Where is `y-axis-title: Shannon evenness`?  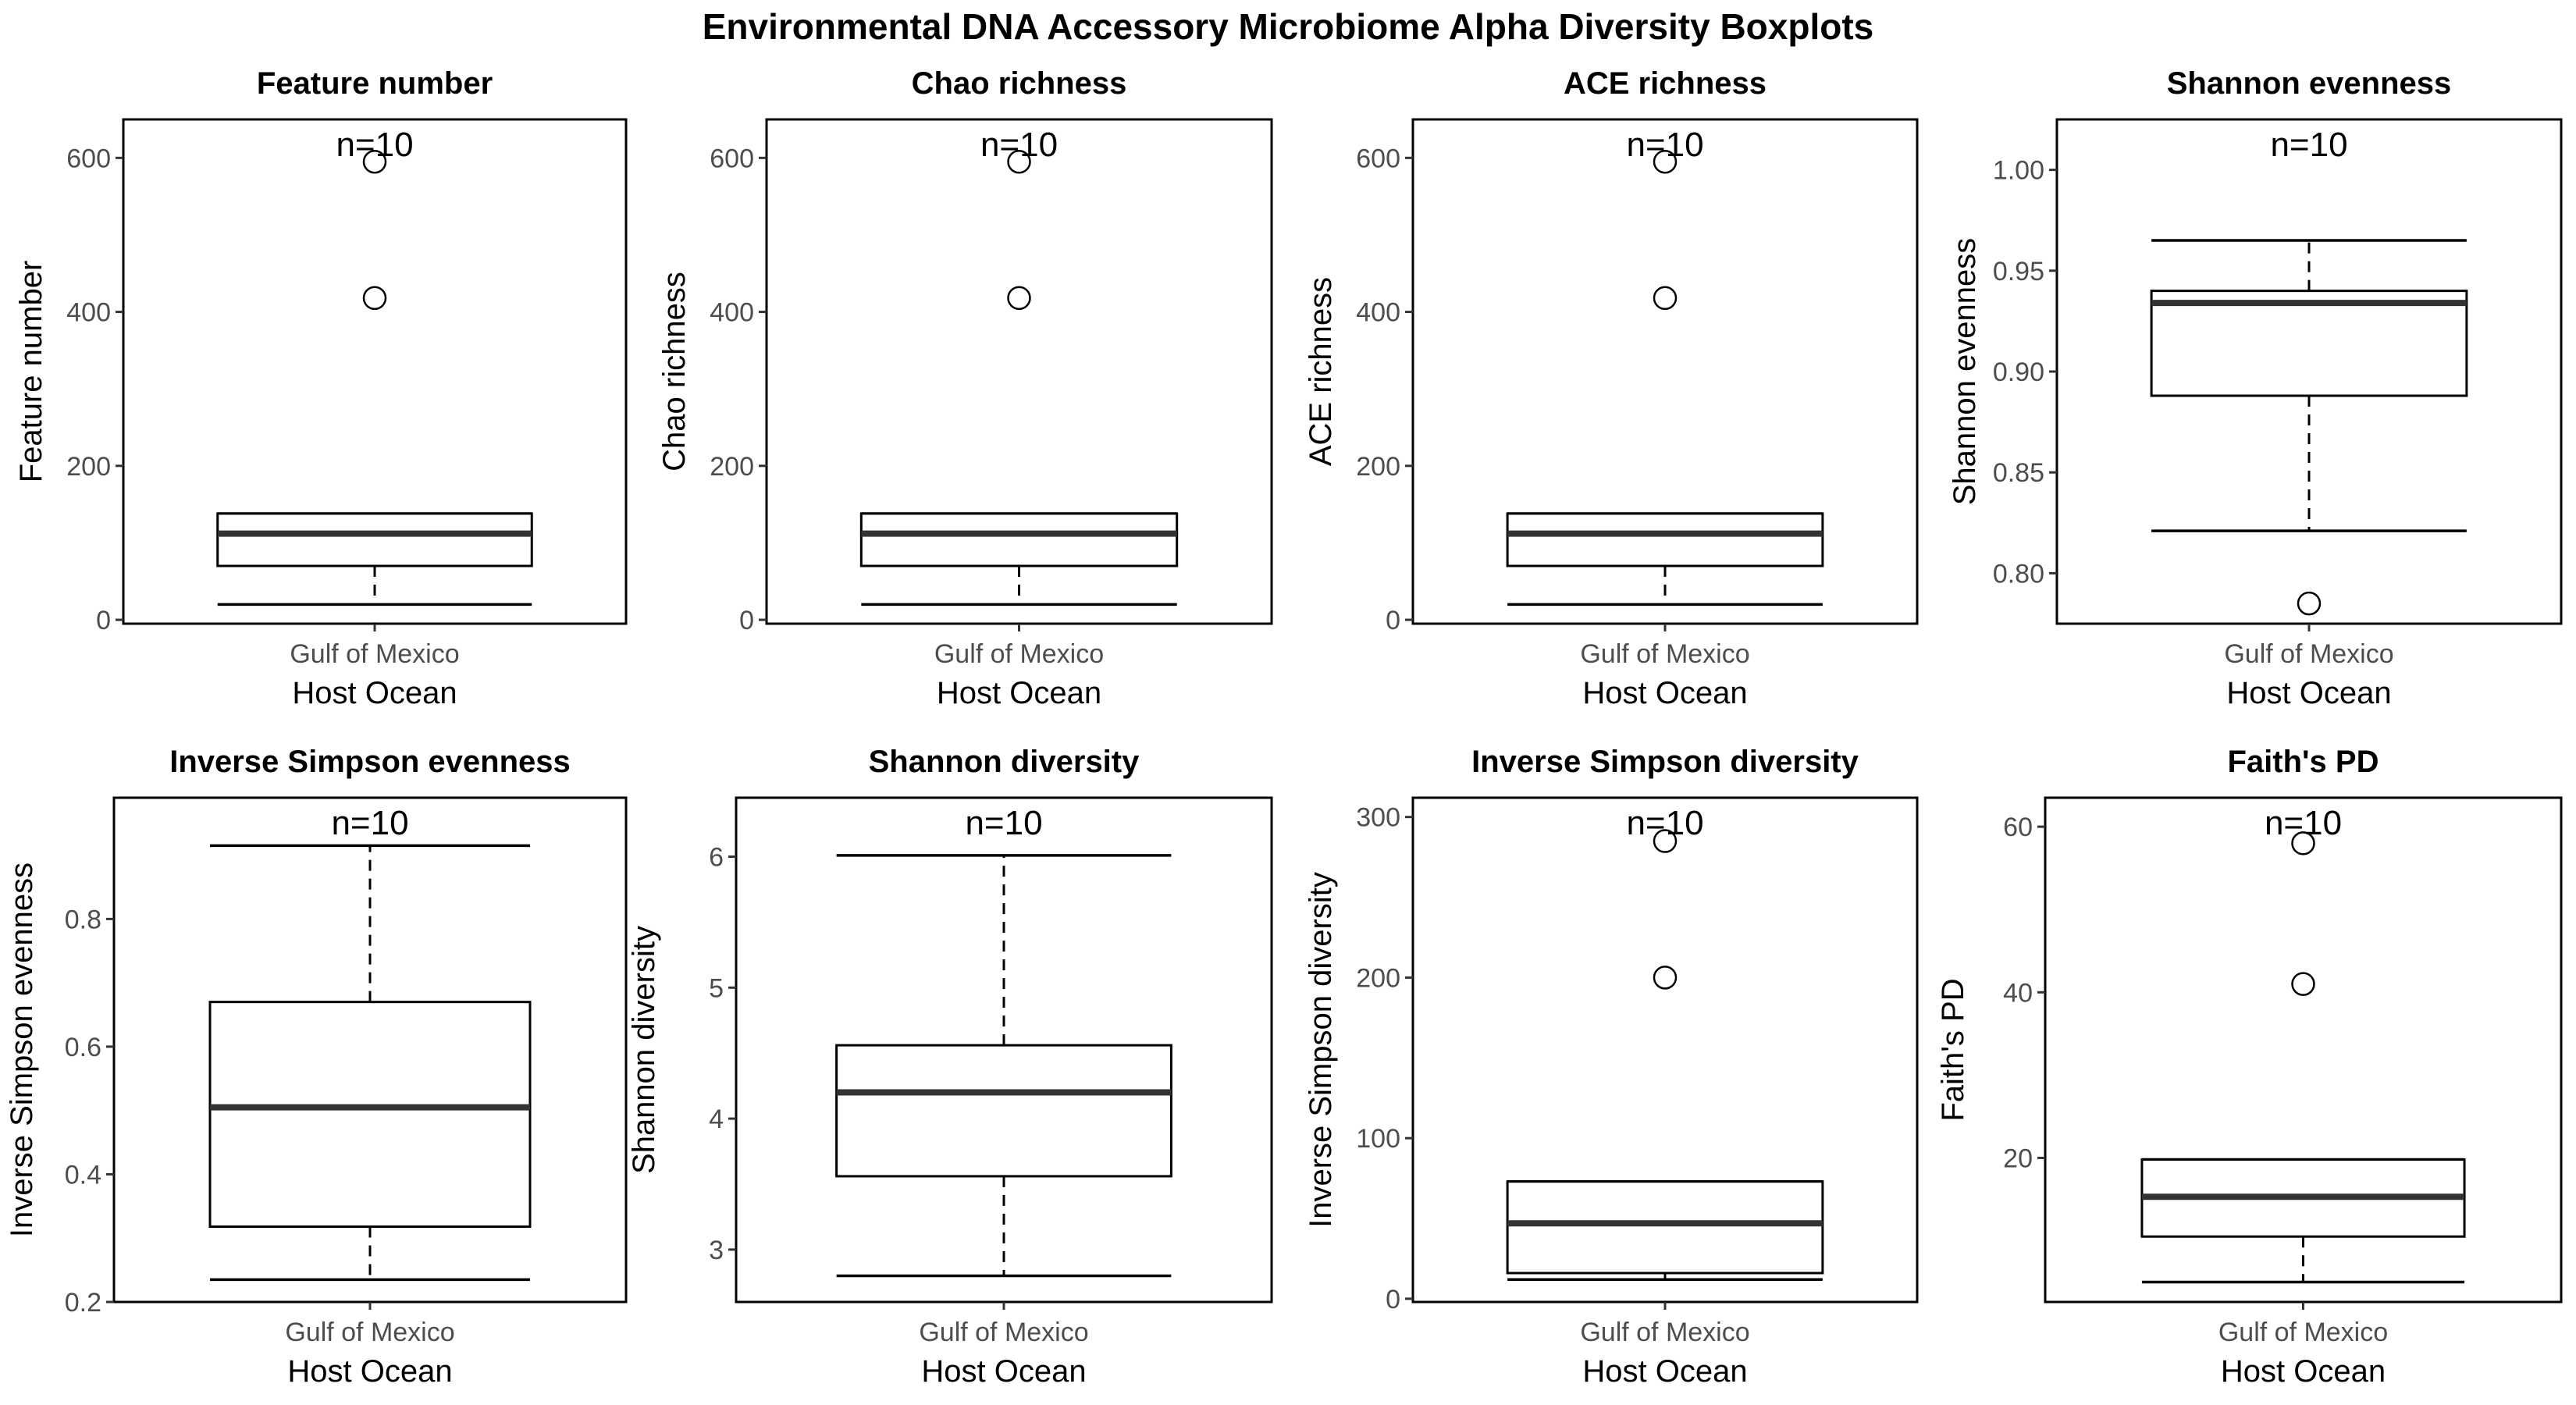
y-axis-title: Shannon evenness is located at coordinates (1965, 372).